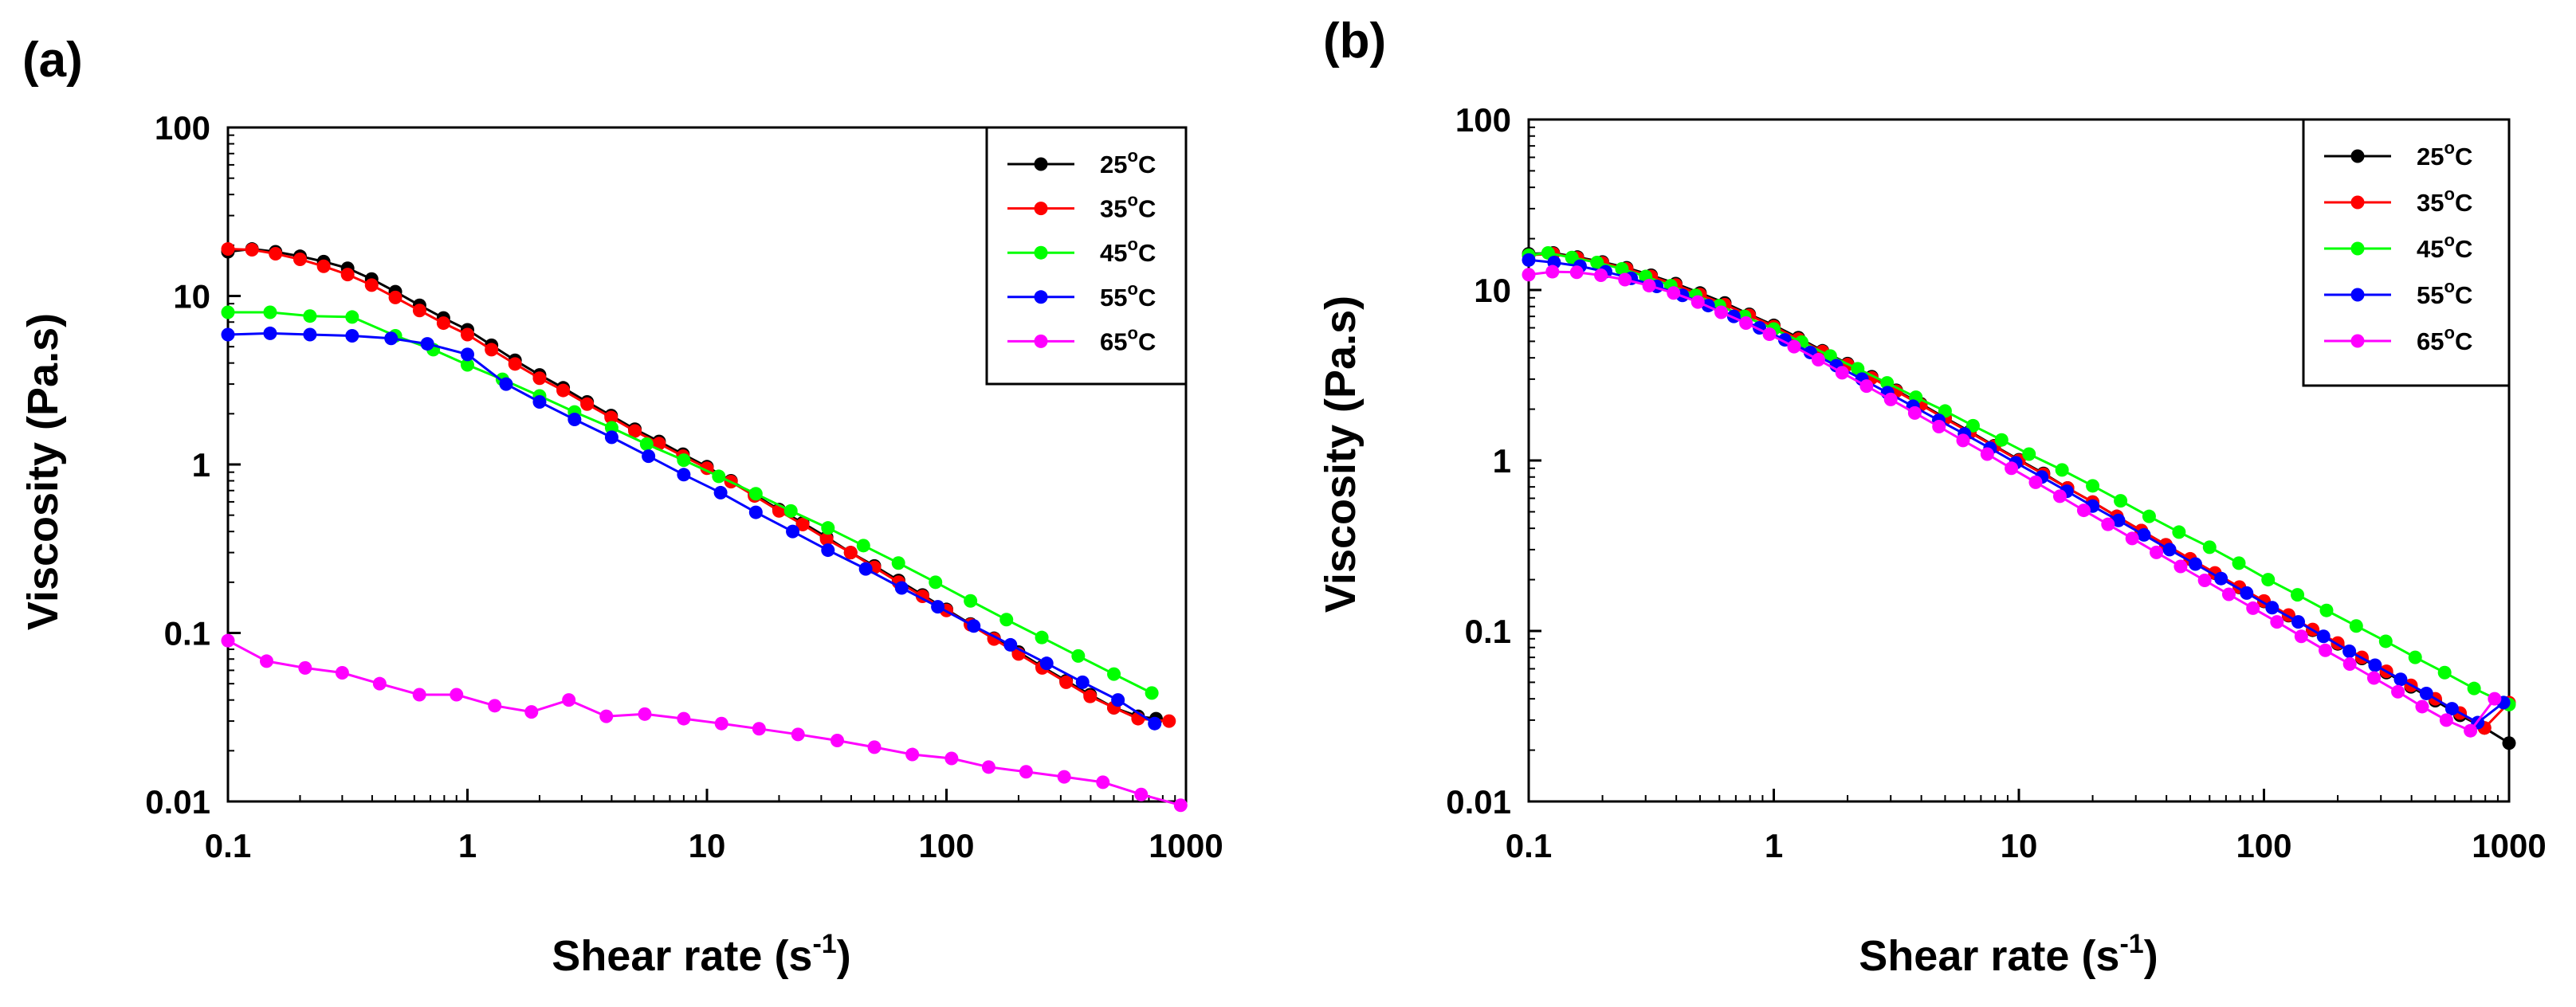  What do you see at coordinates (682, 956) in the screenshot?
I see `x-axis-title-a-main: Shear rate (s` at bounding box center [682, 956].